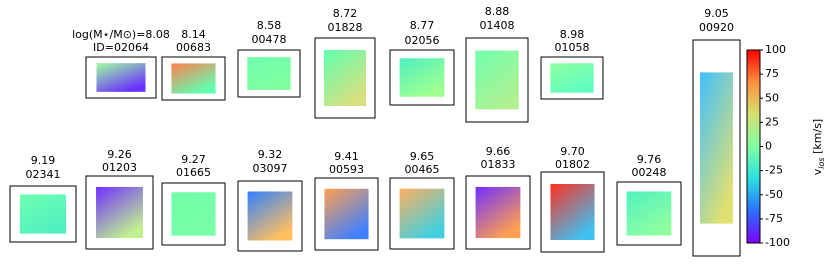  What do you see at coordinates (422, 156) in the screenshot?
I see `panel-mass: 9.65` at bounding box center [422, 156].